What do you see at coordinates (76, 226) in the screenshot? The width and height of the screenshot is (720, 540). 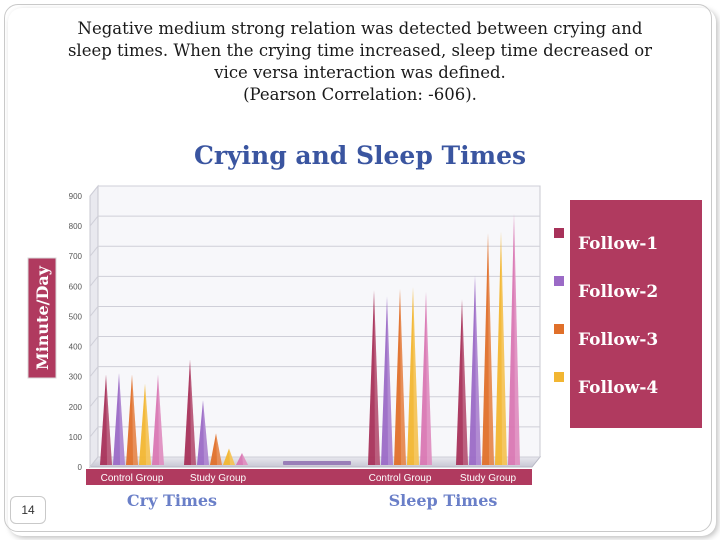 I see `y-tick-label: 800` at bounding box center [76, 226].